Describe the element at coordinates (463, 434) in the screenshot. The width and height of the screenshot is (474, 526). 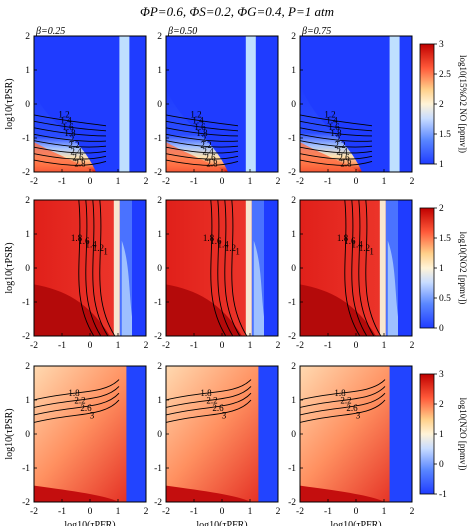
I see `colorbar-label: log10(N2O [ppmv])` at that location.